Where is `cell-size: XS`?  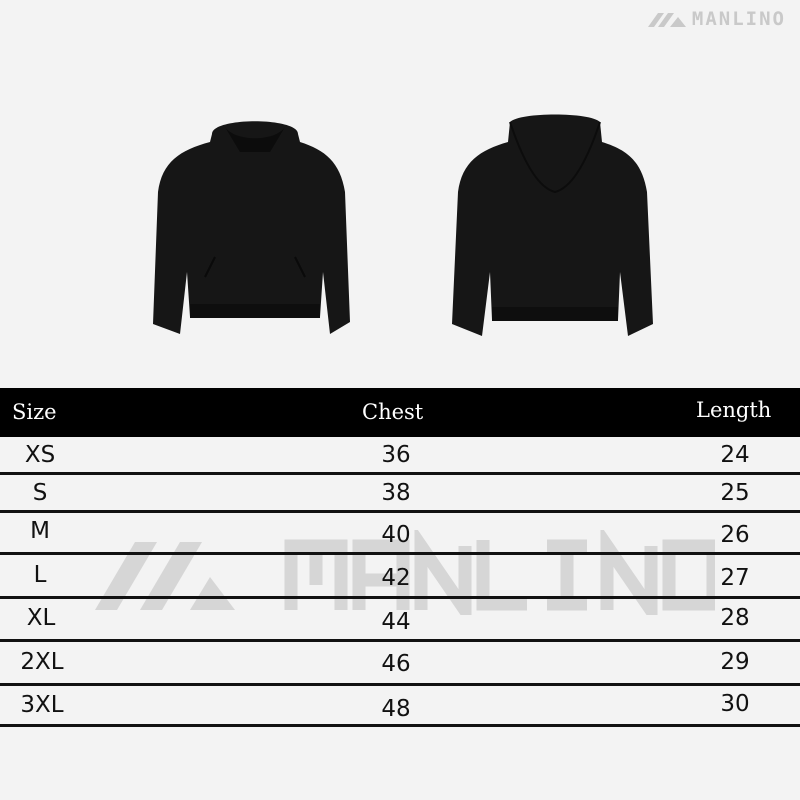
cell-size: XS is located at coordinates (40, 455).